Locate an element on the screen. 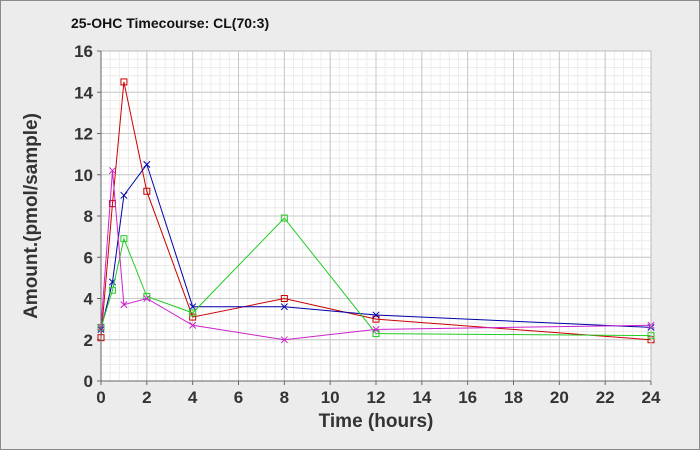  chart-title: 25-OHC Timecourse: CL(70:3) is located at coordinates (170, 23).